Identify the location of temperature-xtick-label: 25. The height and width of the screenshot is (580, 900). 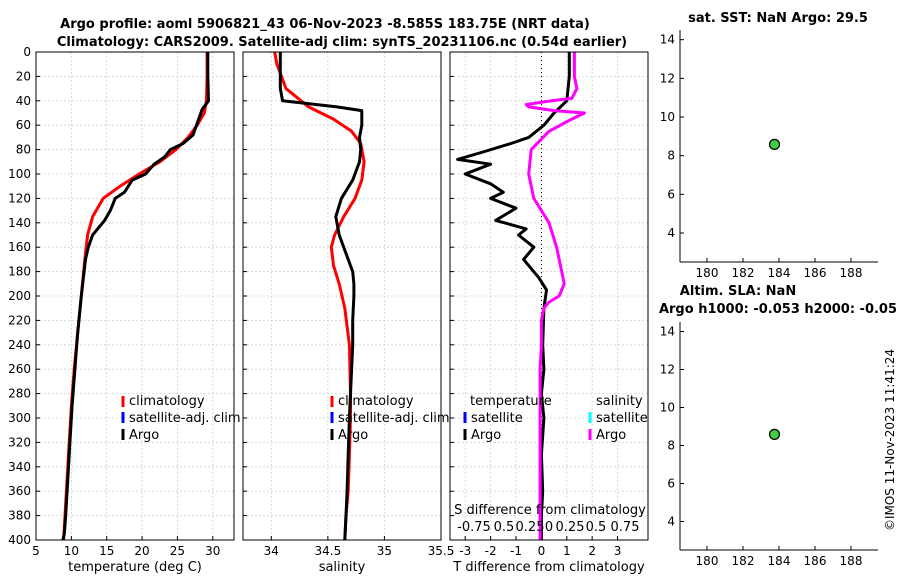
(177, 551).